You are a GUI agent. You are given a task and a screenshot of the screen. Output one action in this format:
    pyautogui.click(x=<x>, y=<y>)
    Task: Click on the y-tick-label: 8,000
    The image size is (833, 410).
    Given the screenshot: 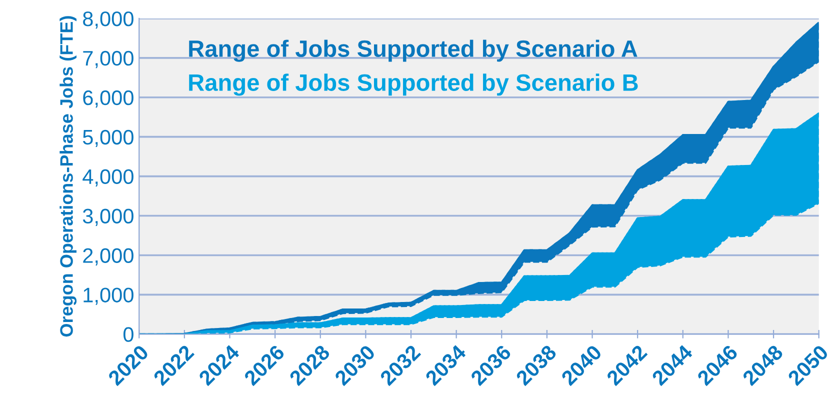 What is the action you would take?
    pyautogui.click(x=108, y=20)
    